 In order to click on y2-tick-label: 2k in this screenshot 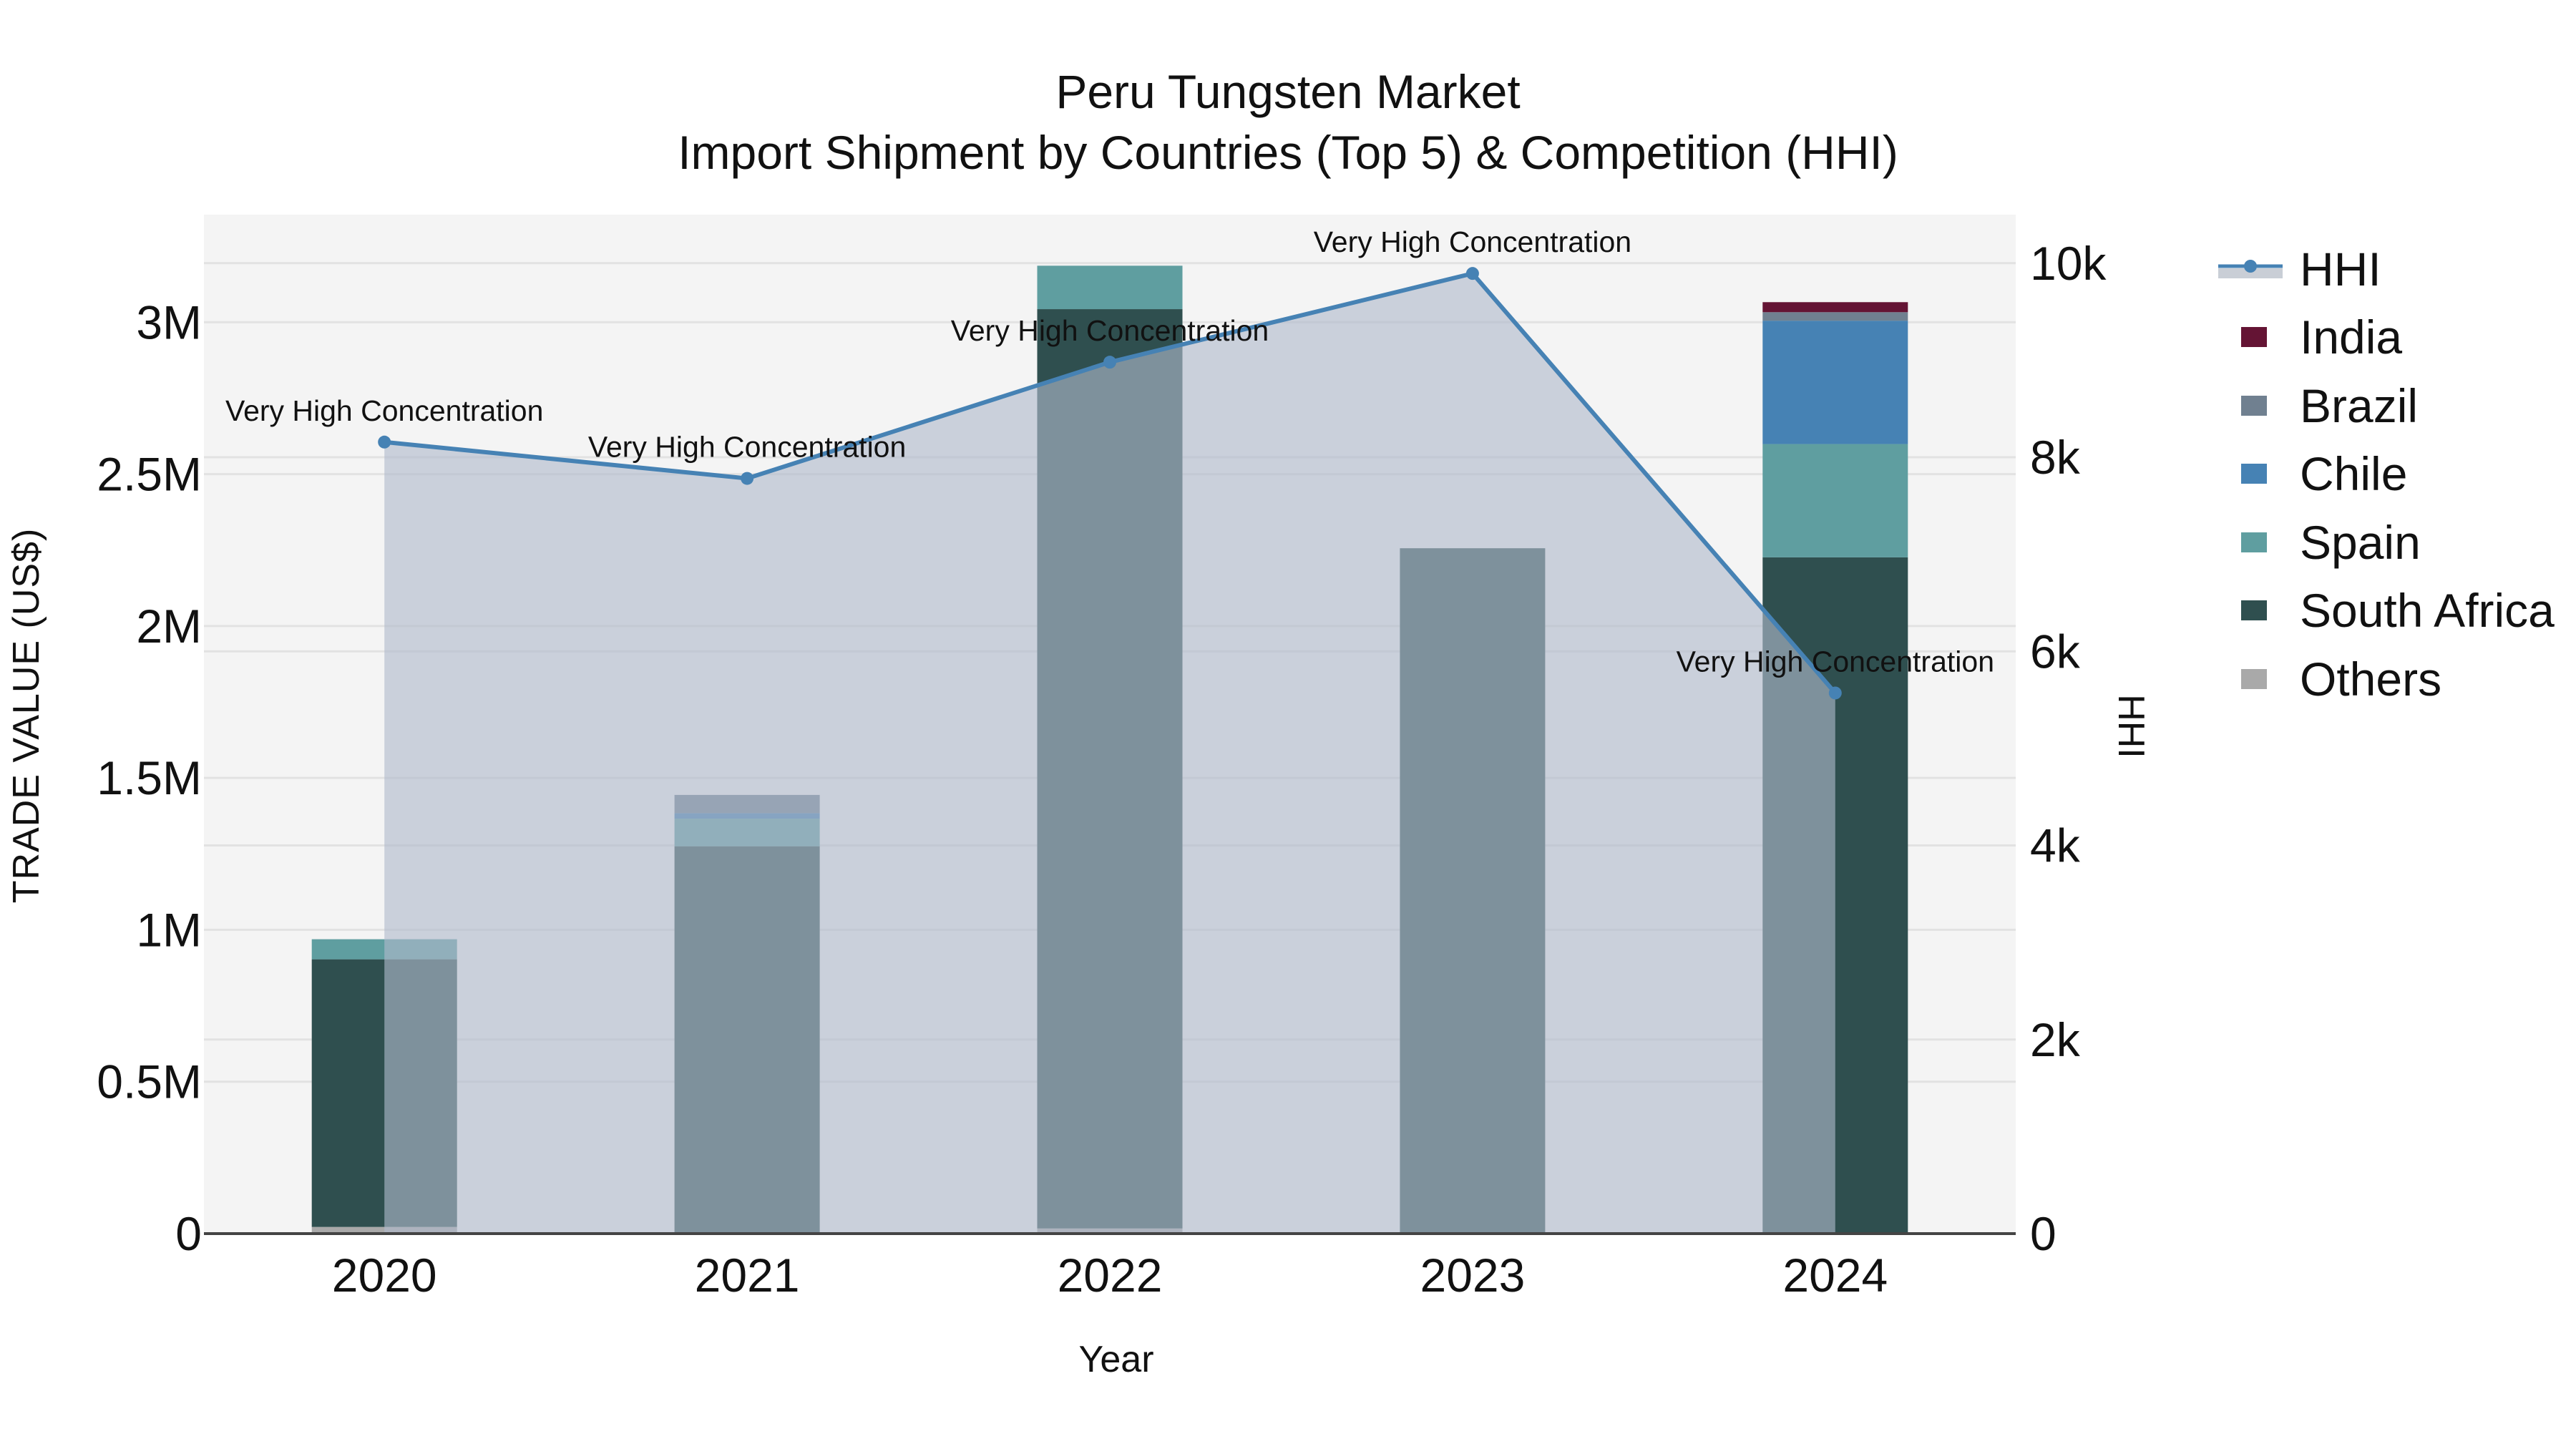, I will do `click(2055, 1039)`.